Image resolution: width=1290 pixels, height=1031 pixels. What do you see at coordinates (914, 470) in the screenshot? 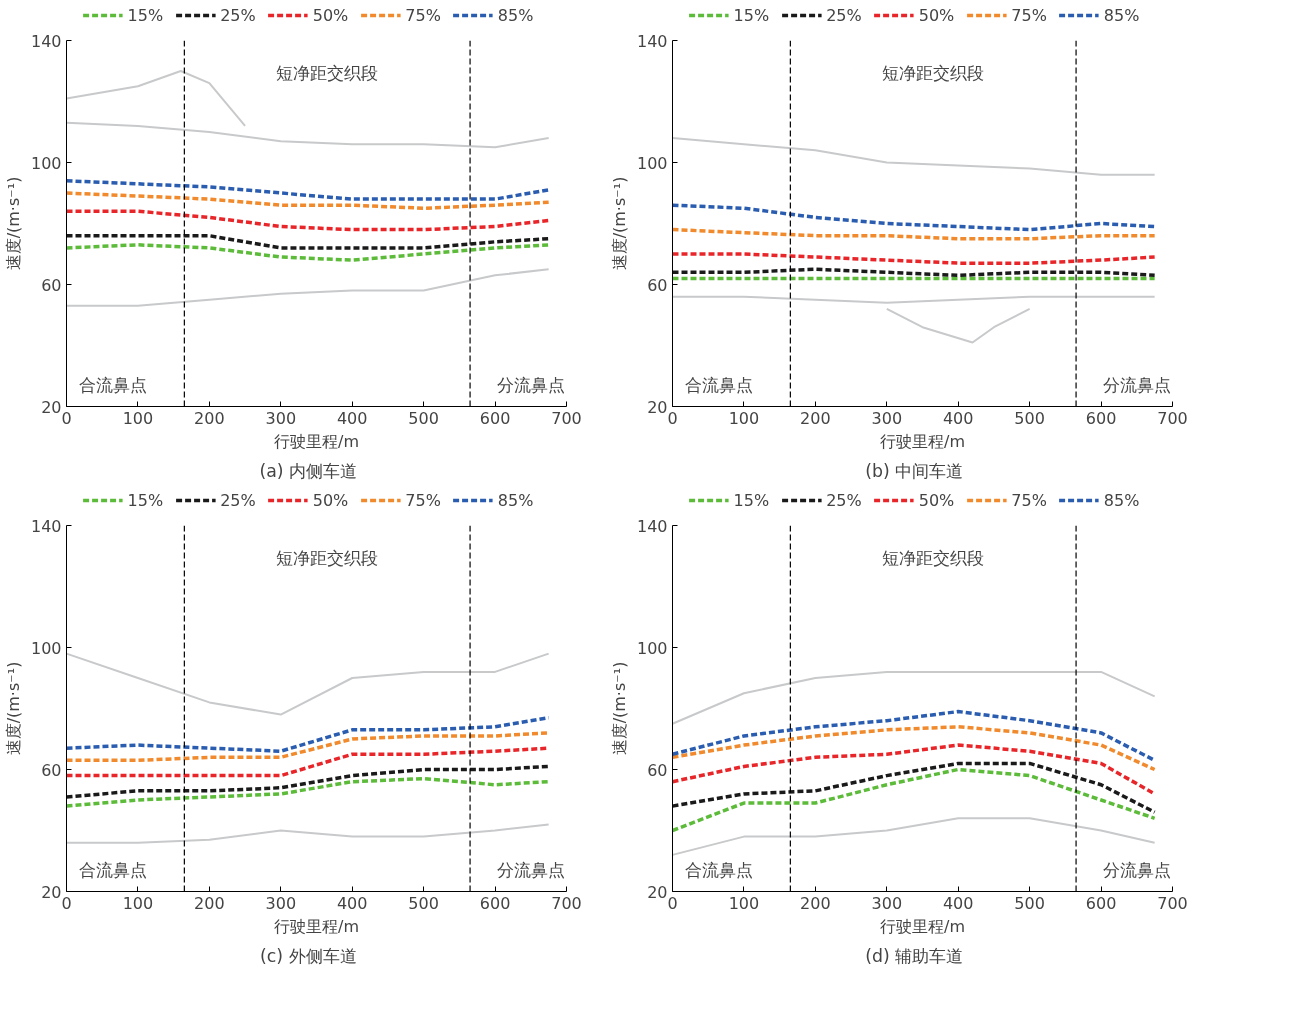
I see `text: (b) 中间车道` at bounding box center [914, 470].